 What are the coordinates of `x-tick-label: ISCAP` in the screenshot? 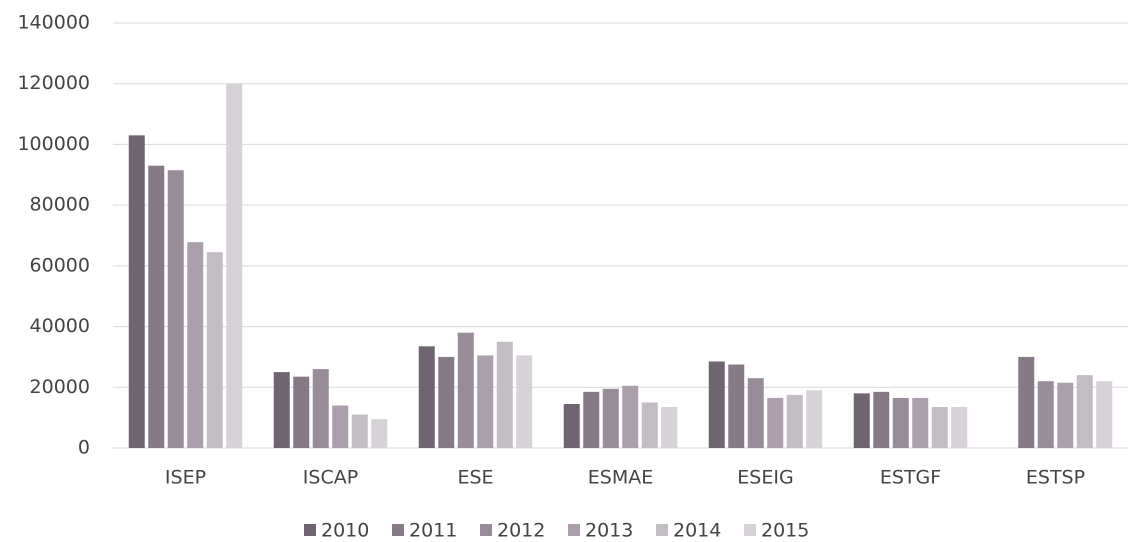 It's located at (330, 478).